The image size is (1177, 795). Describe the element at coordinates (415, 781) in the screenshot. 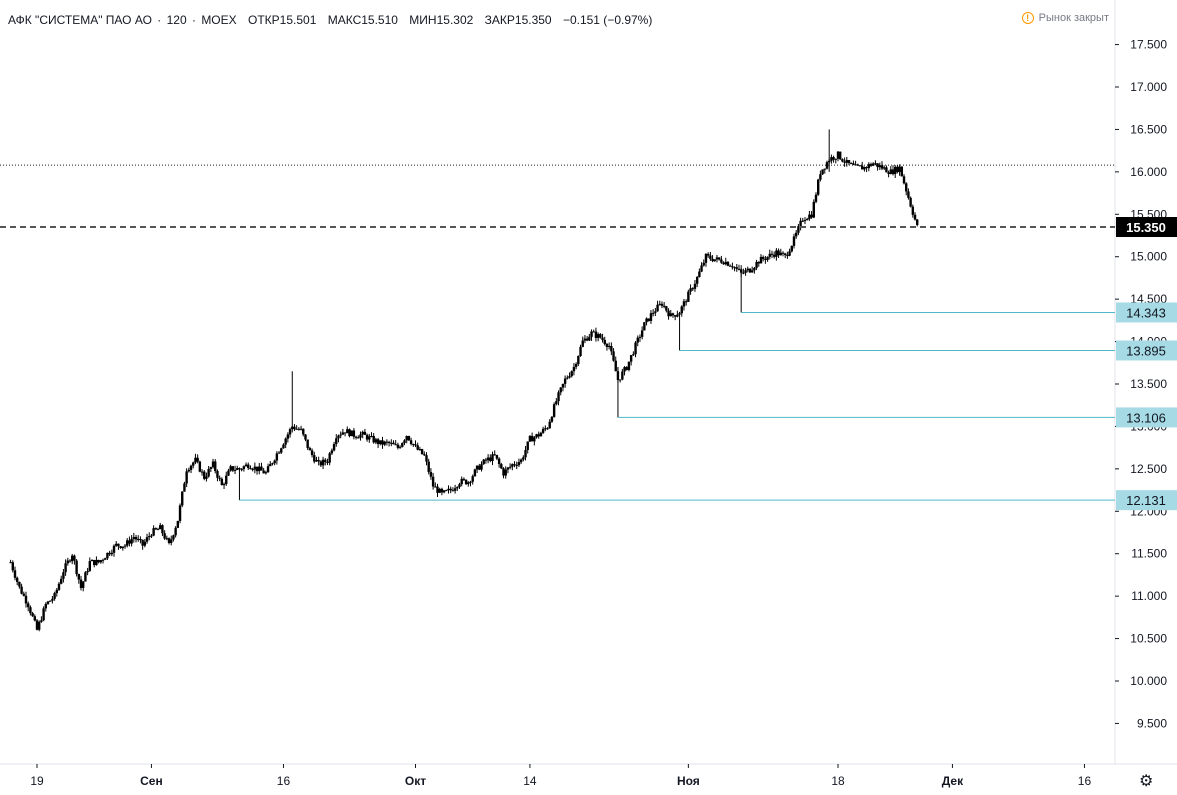

I see `x-tick-label: Окт` at that location.